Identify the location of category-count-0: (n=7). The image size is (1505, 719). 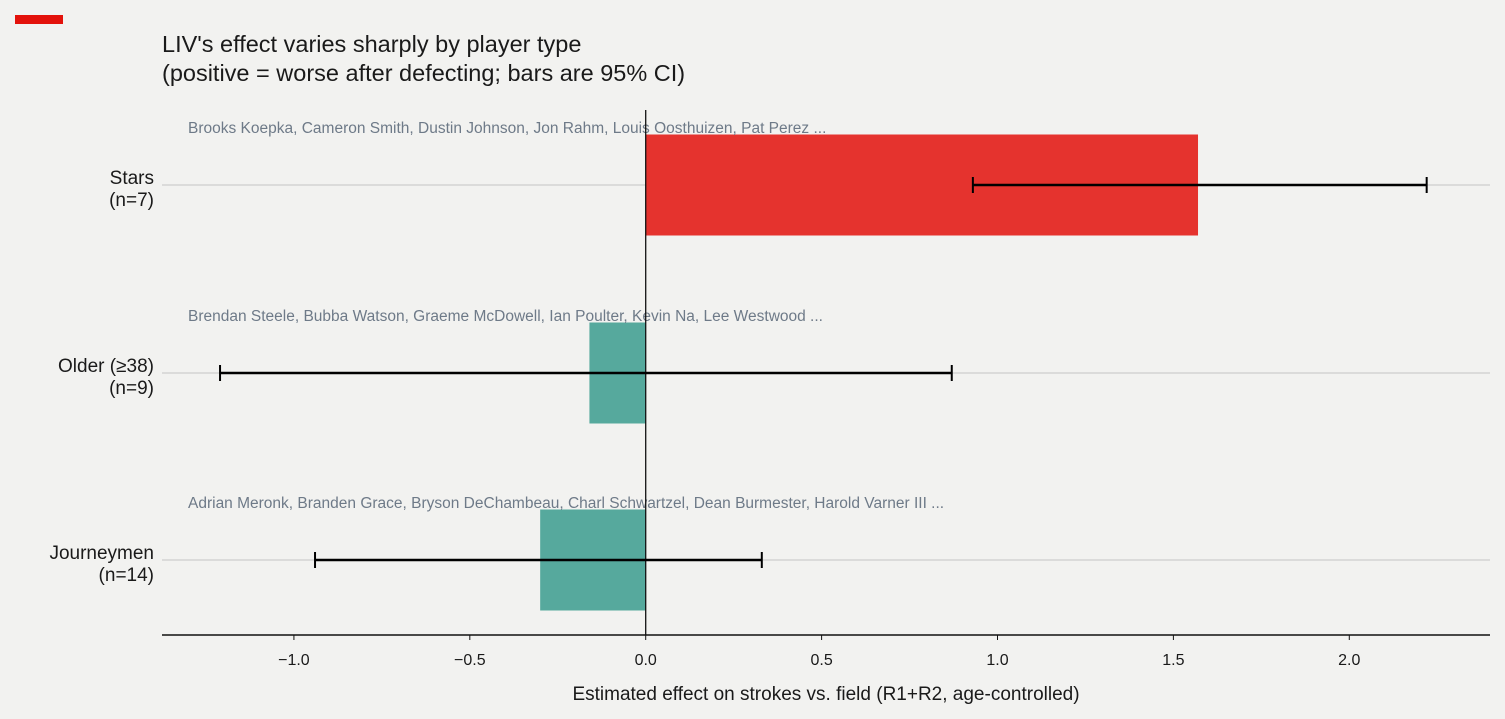
(131, 200).